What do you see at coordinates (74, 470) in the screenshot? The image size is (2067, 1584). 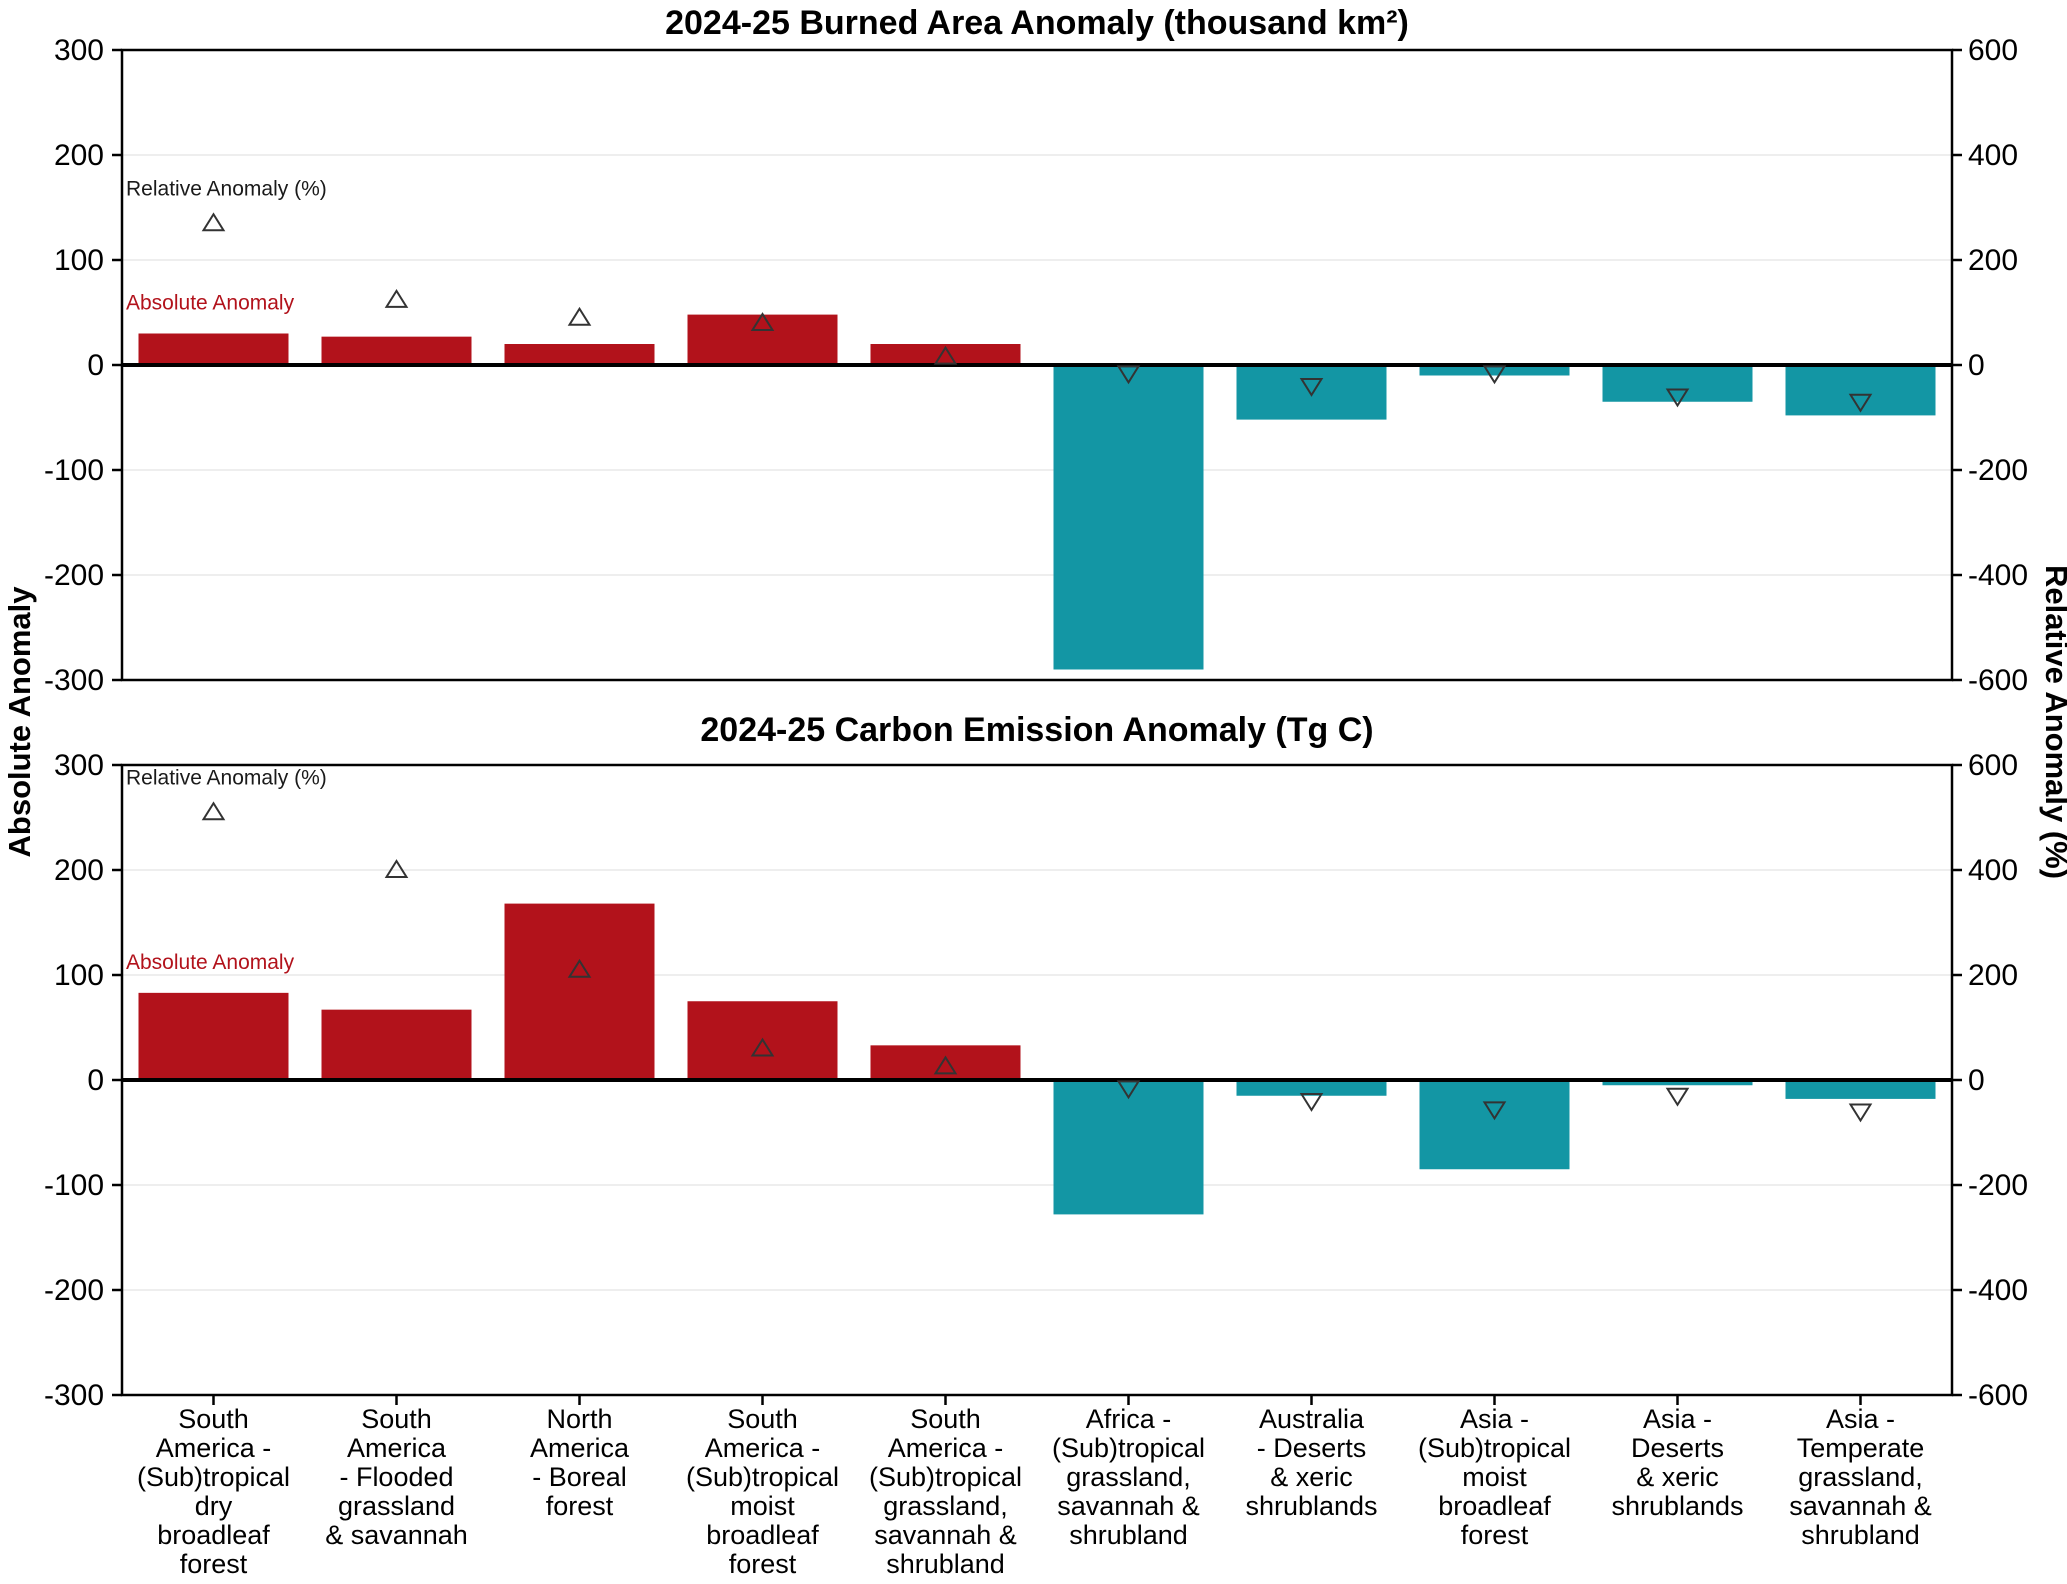 I see `left-axis-tick-label: -100` at bounding box center [74, 470].